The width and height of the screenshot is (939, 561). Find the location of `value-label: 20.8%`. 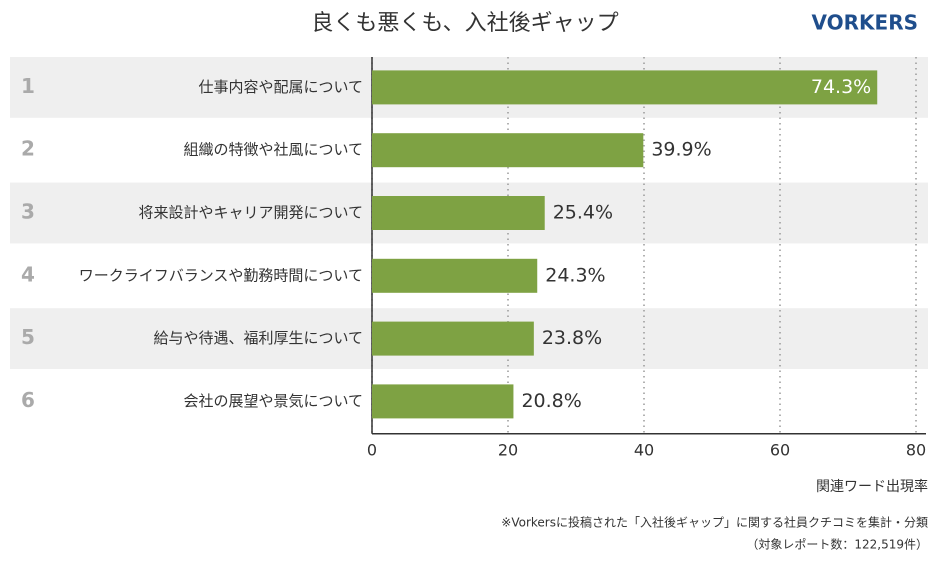

value-label: 20.8% is located at coordinates (551, 401).